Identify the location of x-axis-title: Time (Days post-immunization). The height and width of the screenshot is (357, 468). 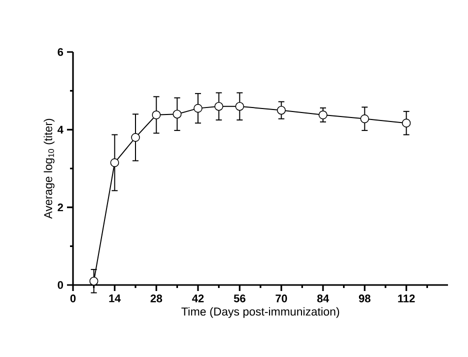
(260, 312).